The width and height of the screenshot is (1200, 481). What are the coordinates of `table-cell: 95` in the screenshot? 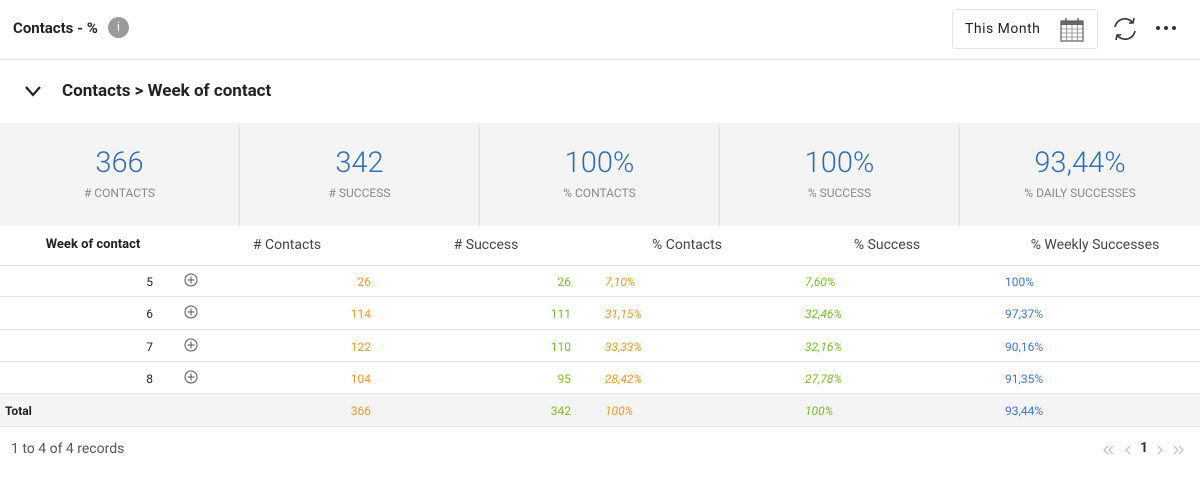 It's located at (564, 379).